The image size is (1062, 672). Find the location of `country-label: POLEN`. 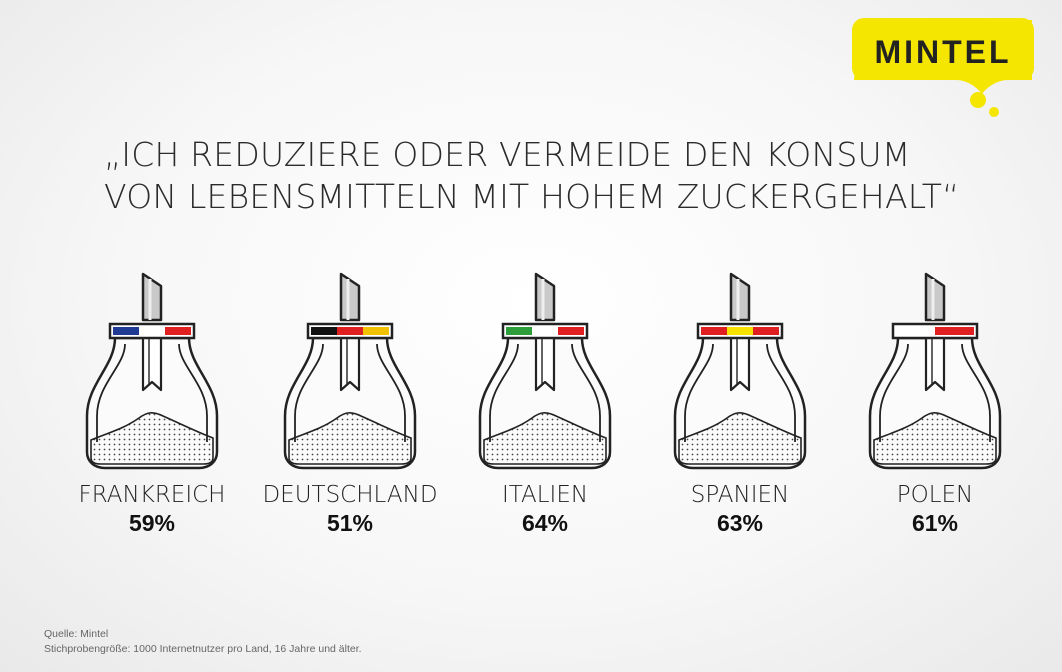

country-label: POLEN is located at coordinates (935, 495).